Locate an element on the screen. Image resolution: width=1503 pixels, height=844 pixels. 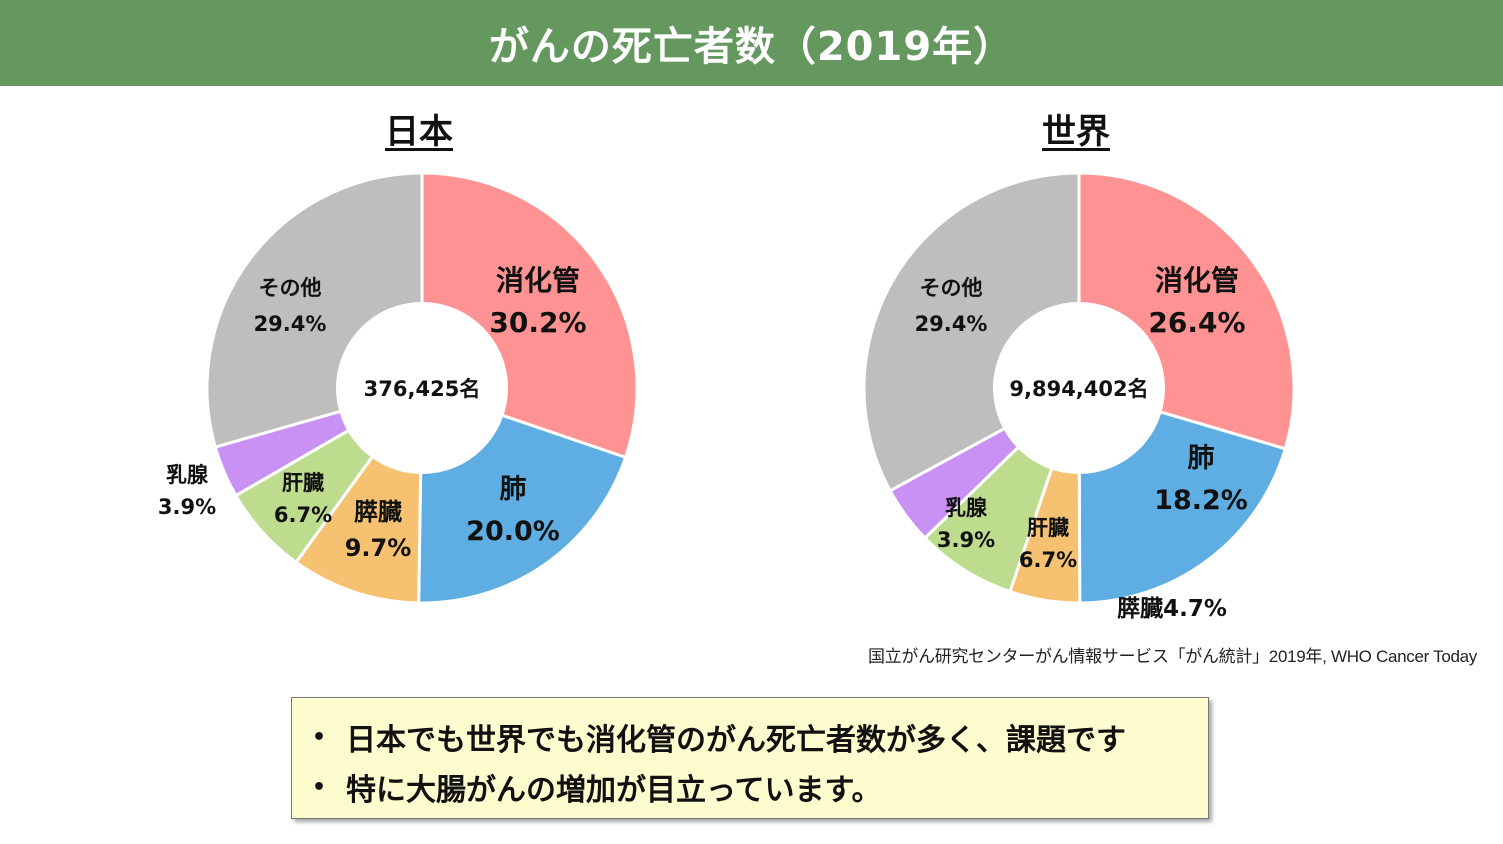
header-bar: がんの死亡者数（2019年） is located at coordinates (751, 43).